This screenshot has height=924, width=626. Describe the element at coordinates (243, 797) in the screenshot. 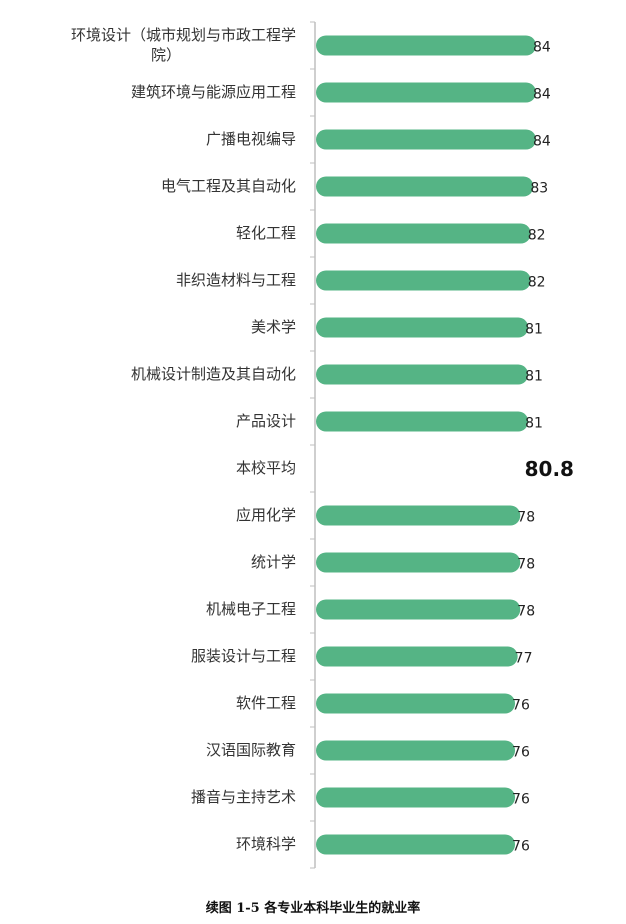

I see `category-label: 播音与主持艺术` at that location.